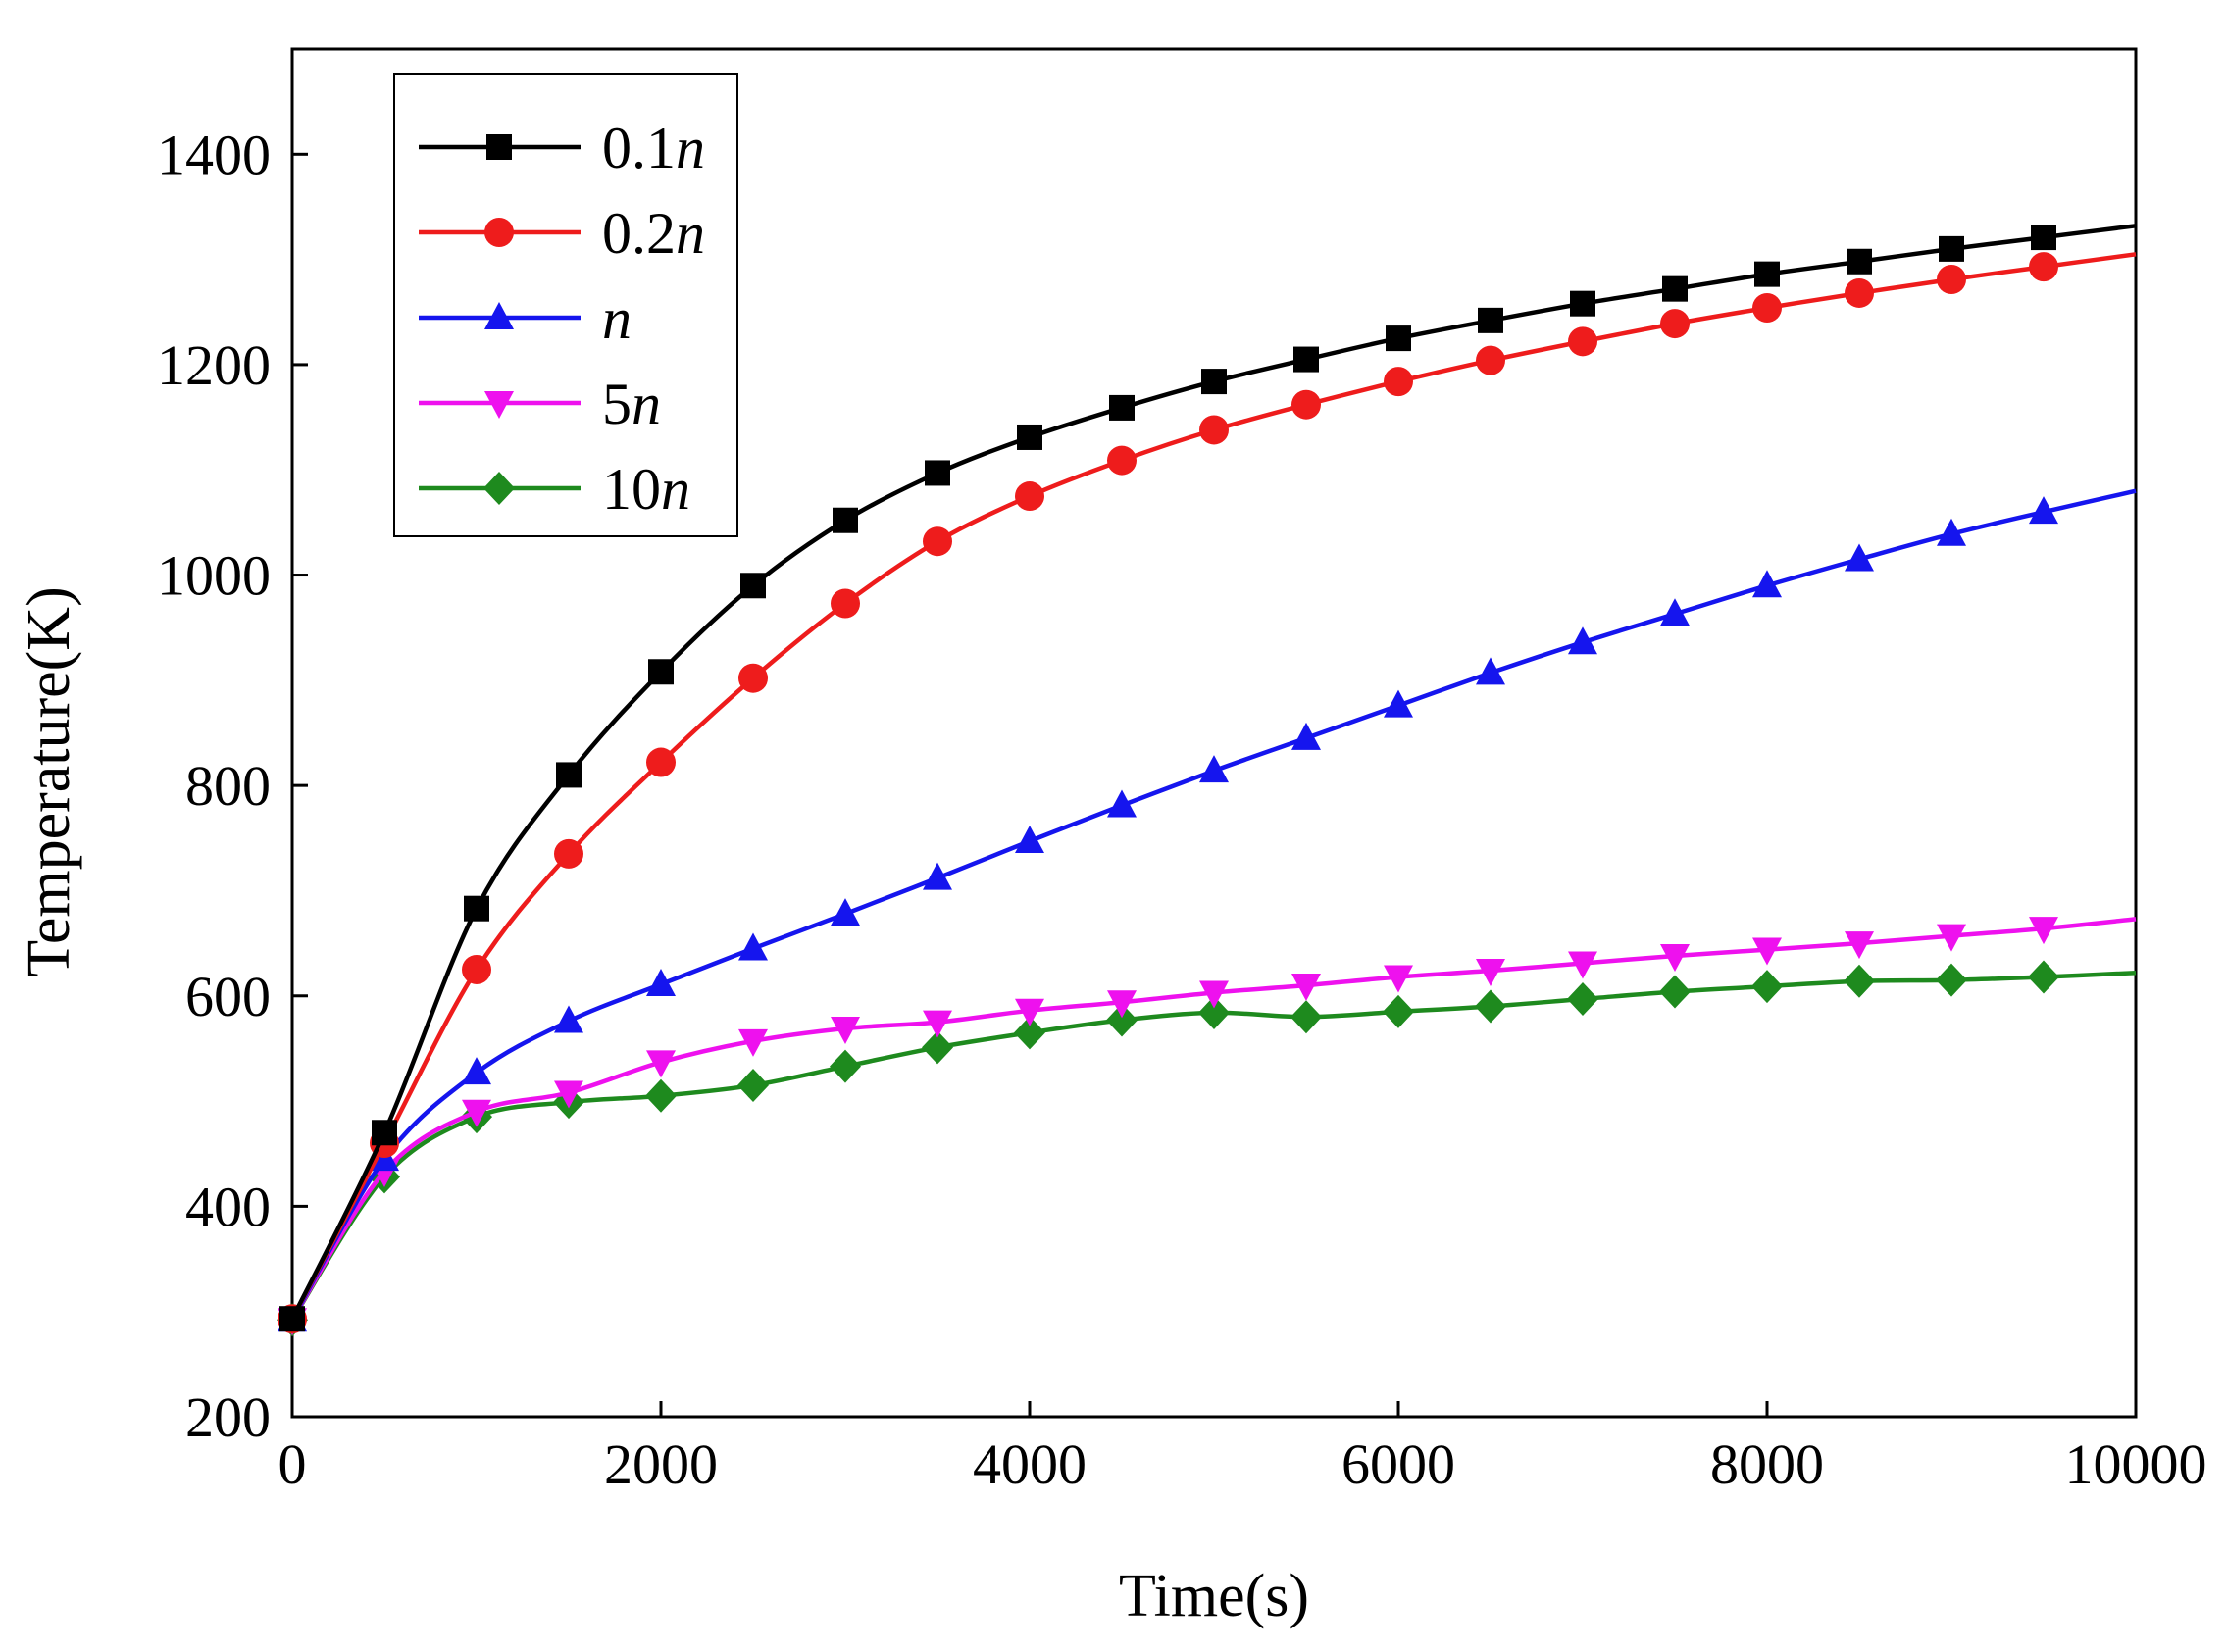 The image size is (2226, 1652). I want to click on legend-label-0-1n: 0.1n, so click(653, 148).